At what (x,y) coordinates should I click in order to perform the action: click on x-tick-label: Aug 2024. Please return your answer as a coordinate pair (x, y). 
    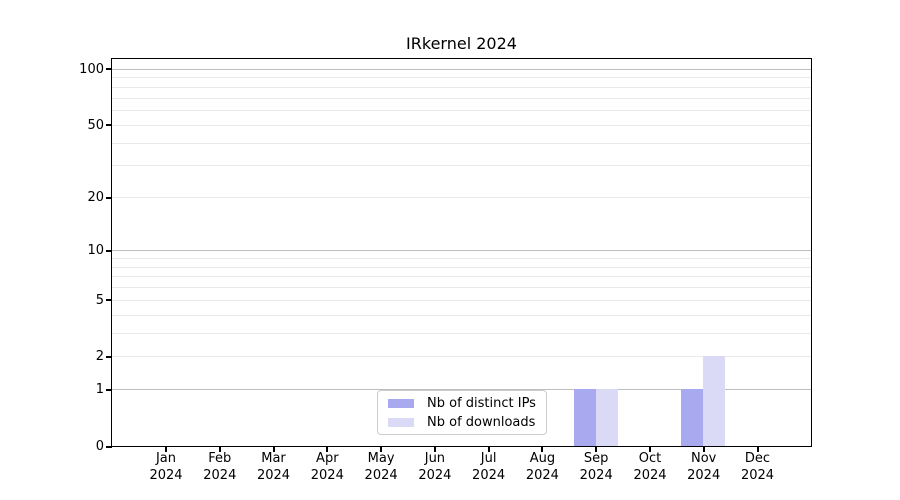
    Looking at the image, I should click on (542, 467).